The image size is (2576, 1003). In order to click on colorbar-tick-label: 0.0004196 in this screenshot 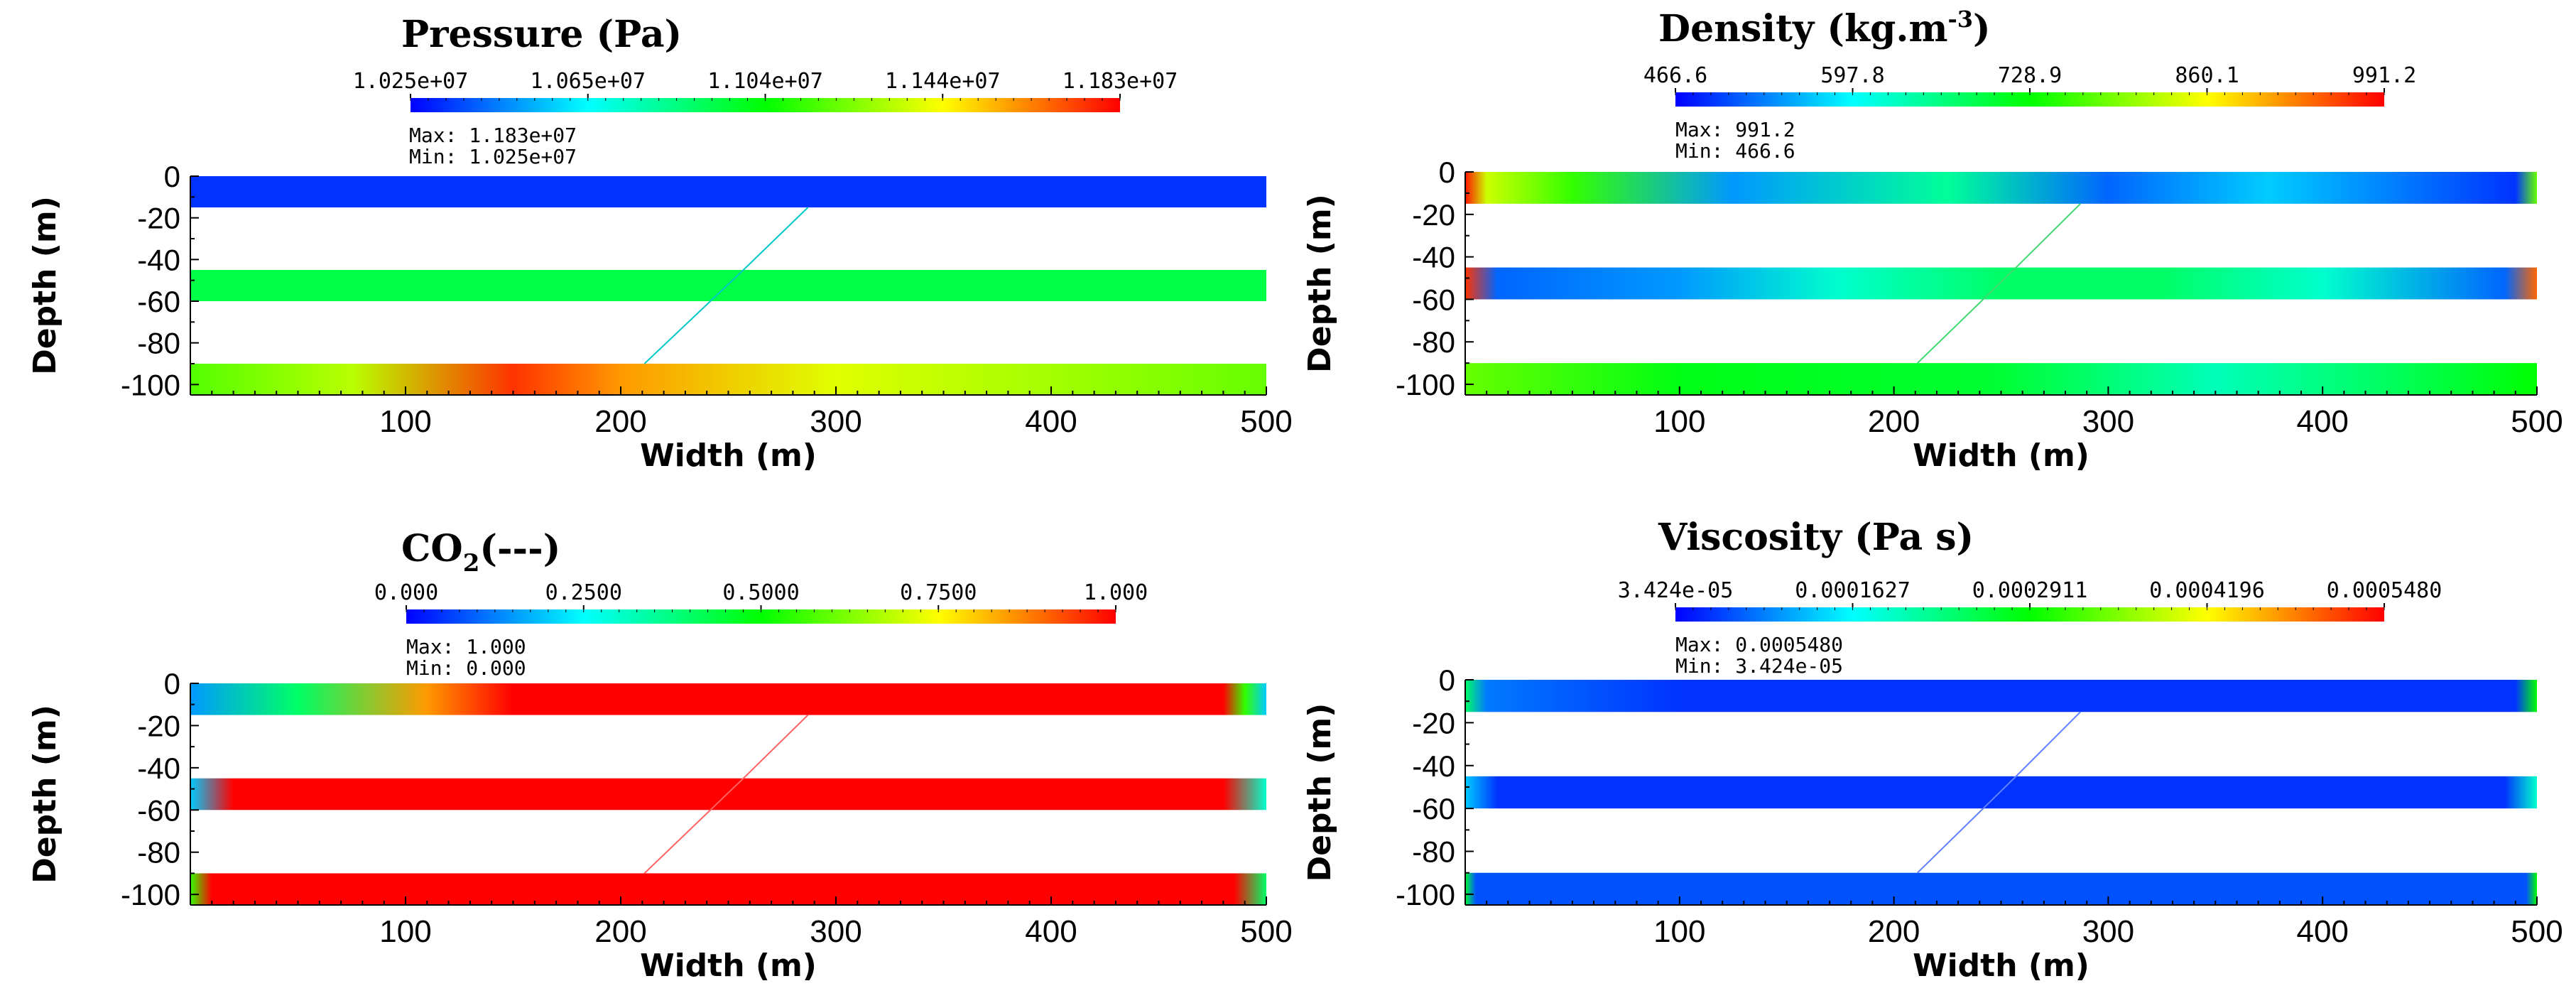, I will do `click(2207, 590)`.